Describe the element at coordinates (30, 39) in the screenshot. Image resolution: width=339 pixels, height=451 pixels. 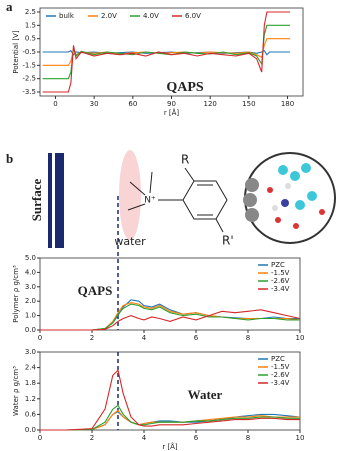
I see `y-tick-label: 0.5` at that location.